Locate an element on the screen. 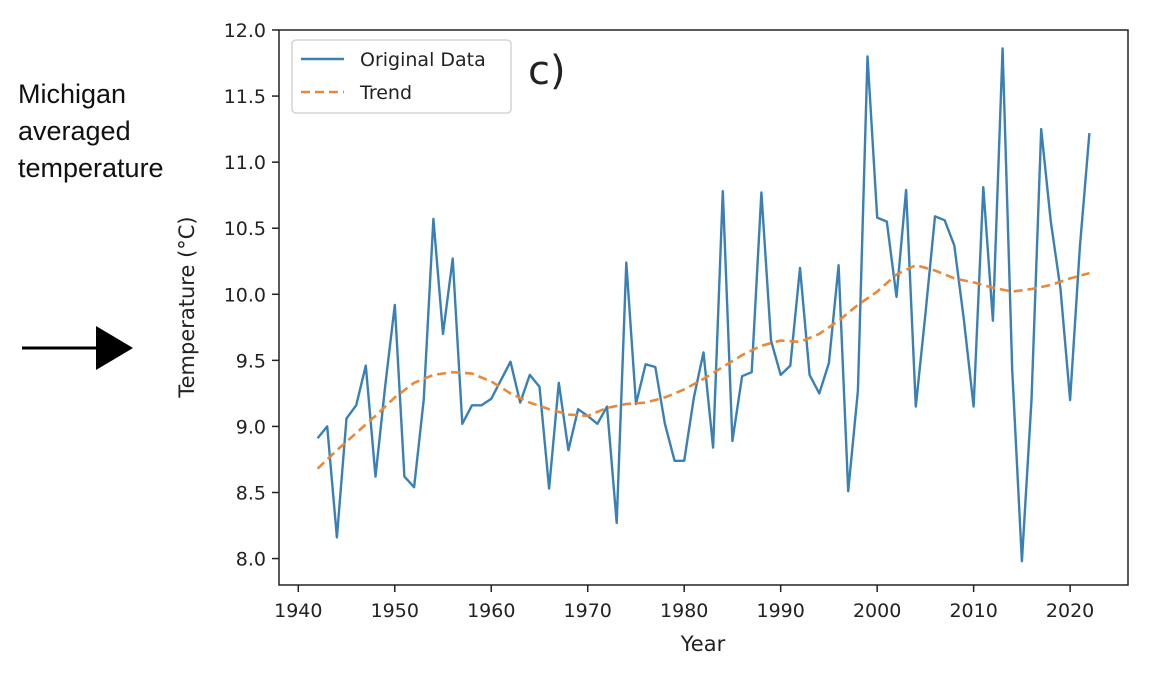 The height and width of the screenshot is (677, 1159). x-tick-label: 2000 is located at coordinates (877, 611).